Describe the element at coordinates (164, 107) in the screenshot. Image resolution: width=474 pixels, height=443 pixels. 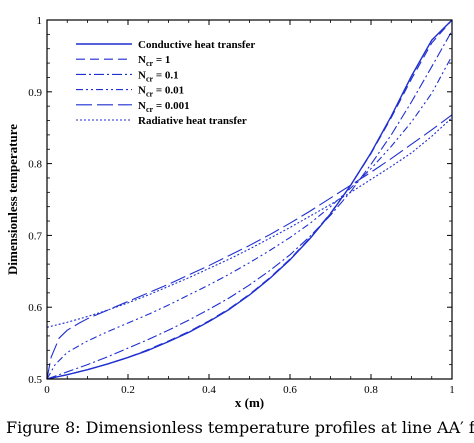
I see `legend-label: Ncr = 0.001` at that location.